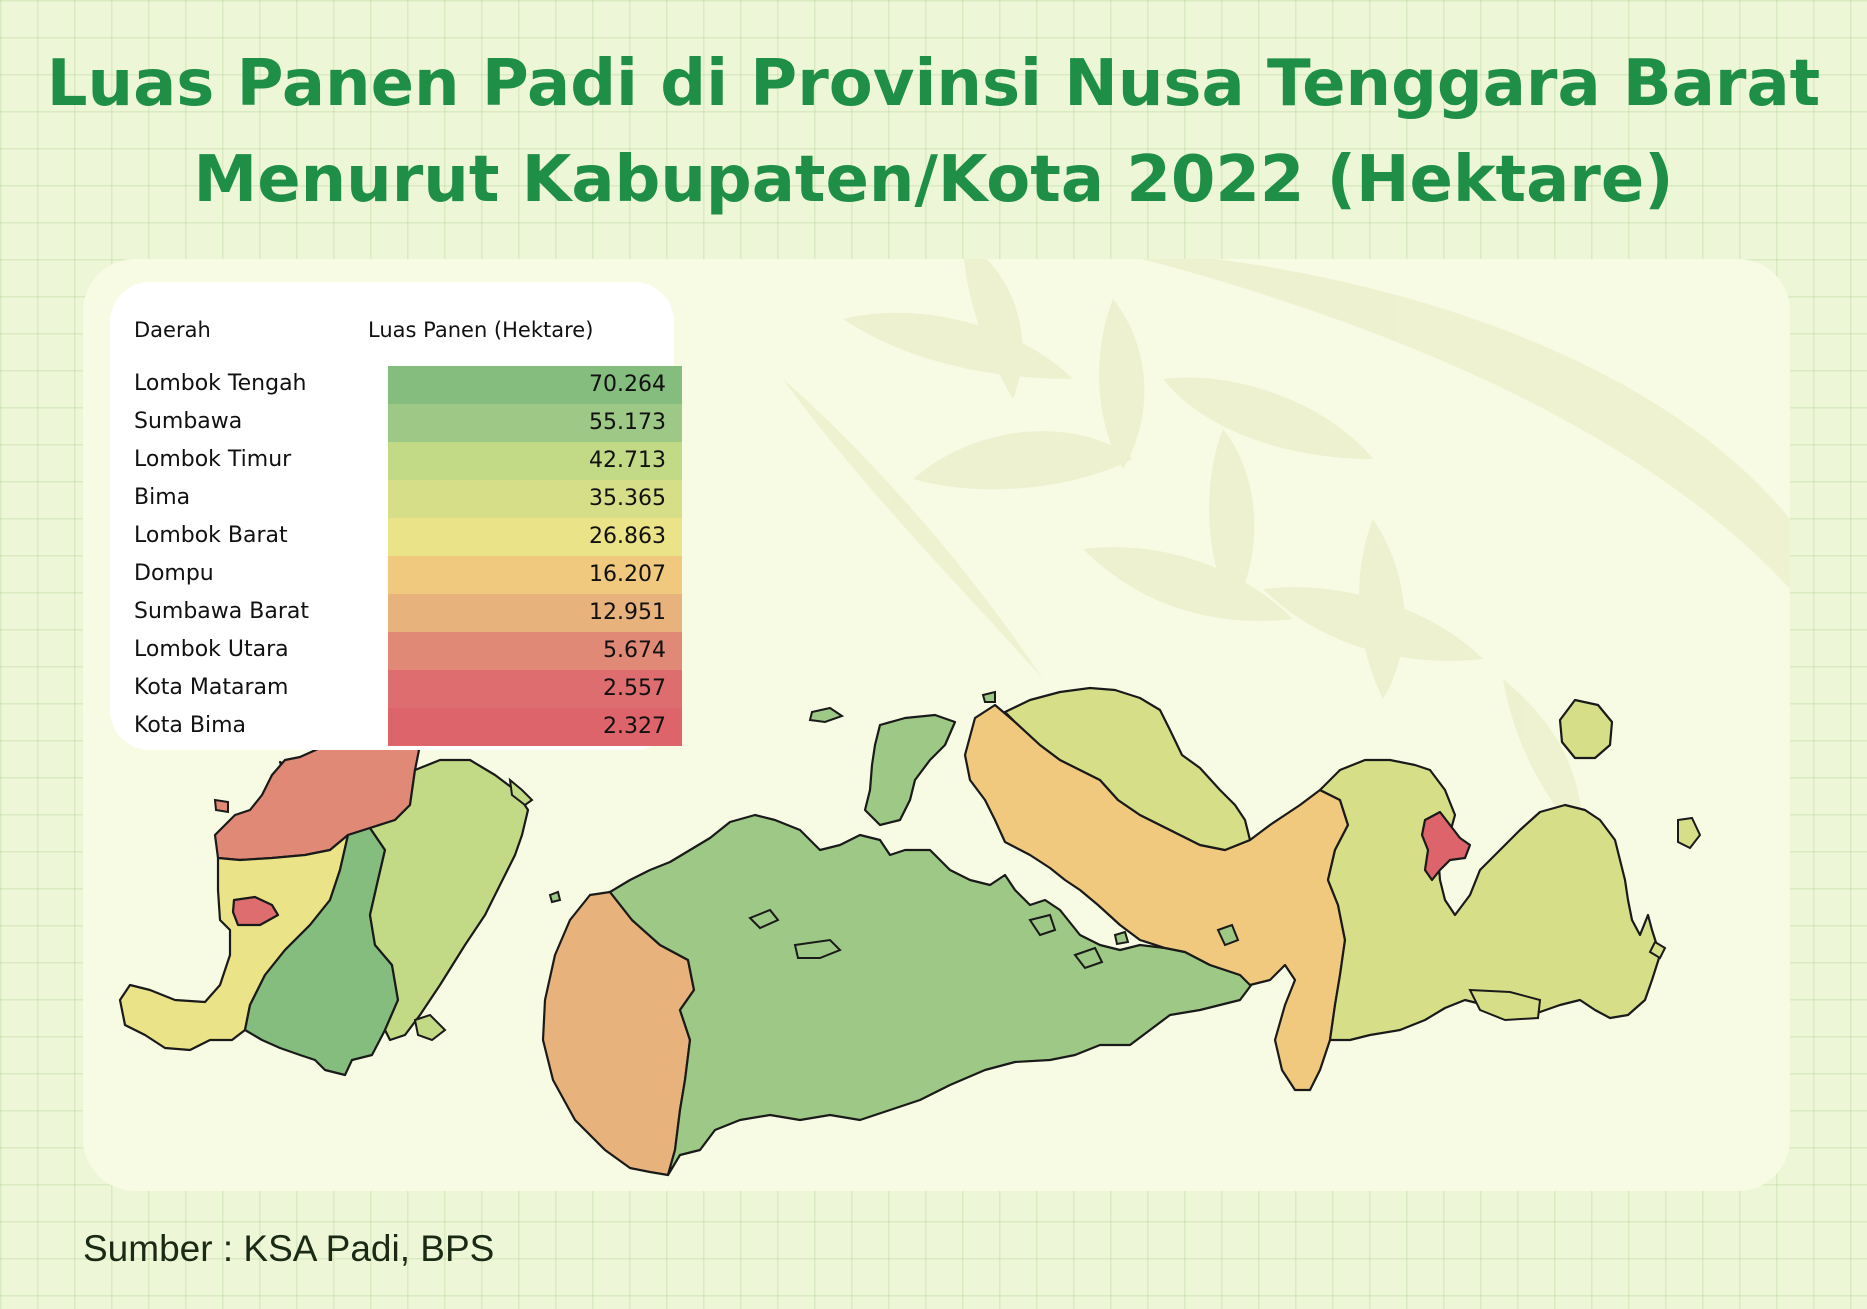  What do you see at coordinates (190, 725) in the screenshot?
I see `legend-row-name: Kota Bima` at bounding box center [190, 725].